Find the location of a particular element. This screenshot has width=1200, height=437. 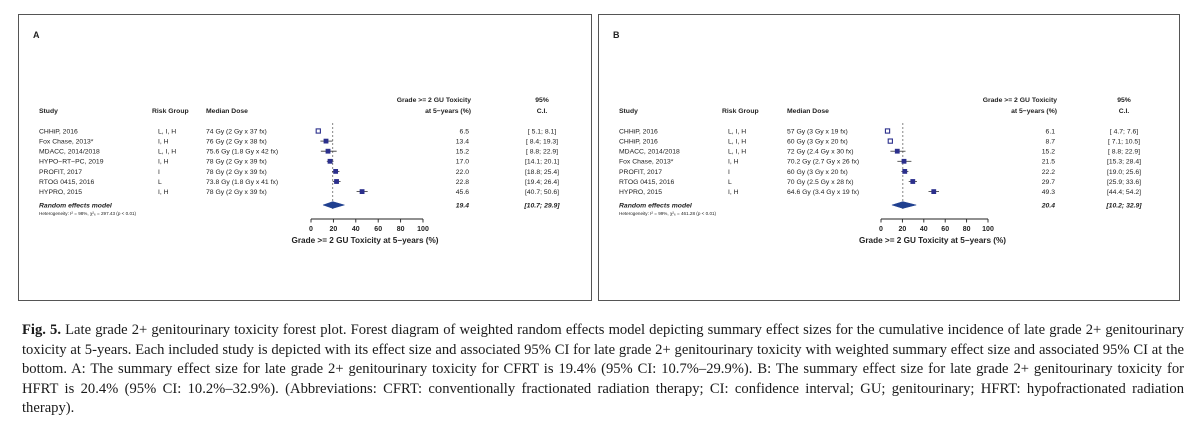

study-median-dose: 73.8 Gy (1.8 Gy x 41 fx) is located at coordinates (242, 182).